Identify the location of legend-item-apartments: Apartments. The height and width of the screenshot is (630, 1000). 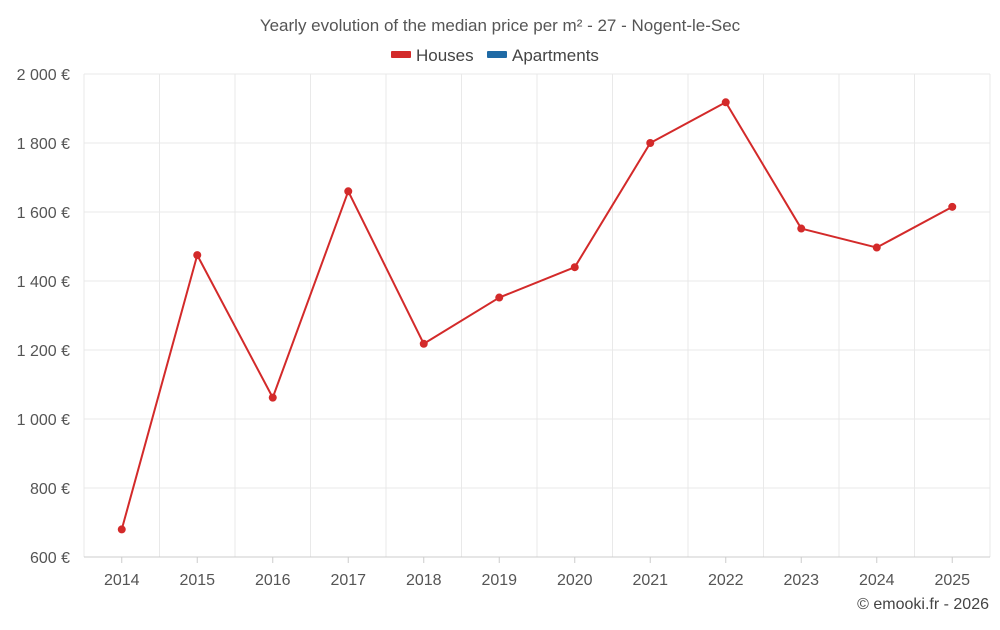
(543, 55).